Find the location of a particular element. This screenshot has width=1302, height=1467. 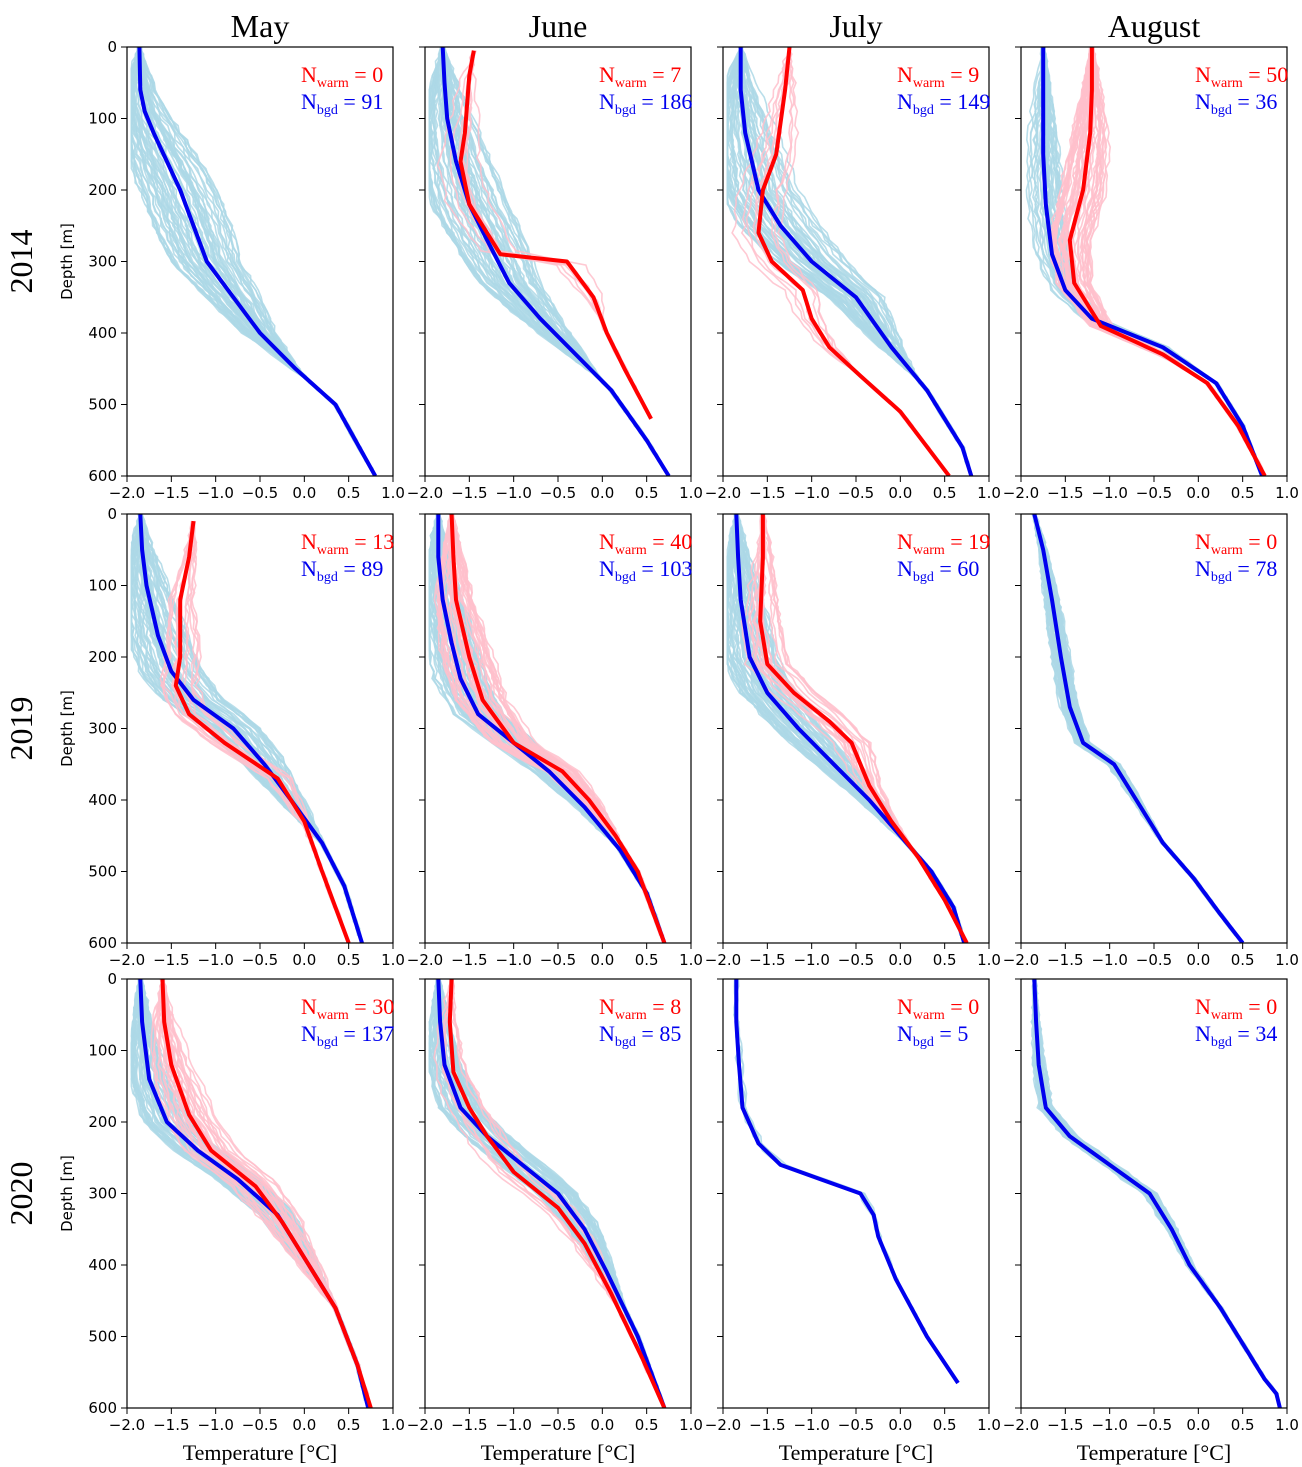

n-bgd-label: Nbgd = 5 is located at coordinates (932, 1035).